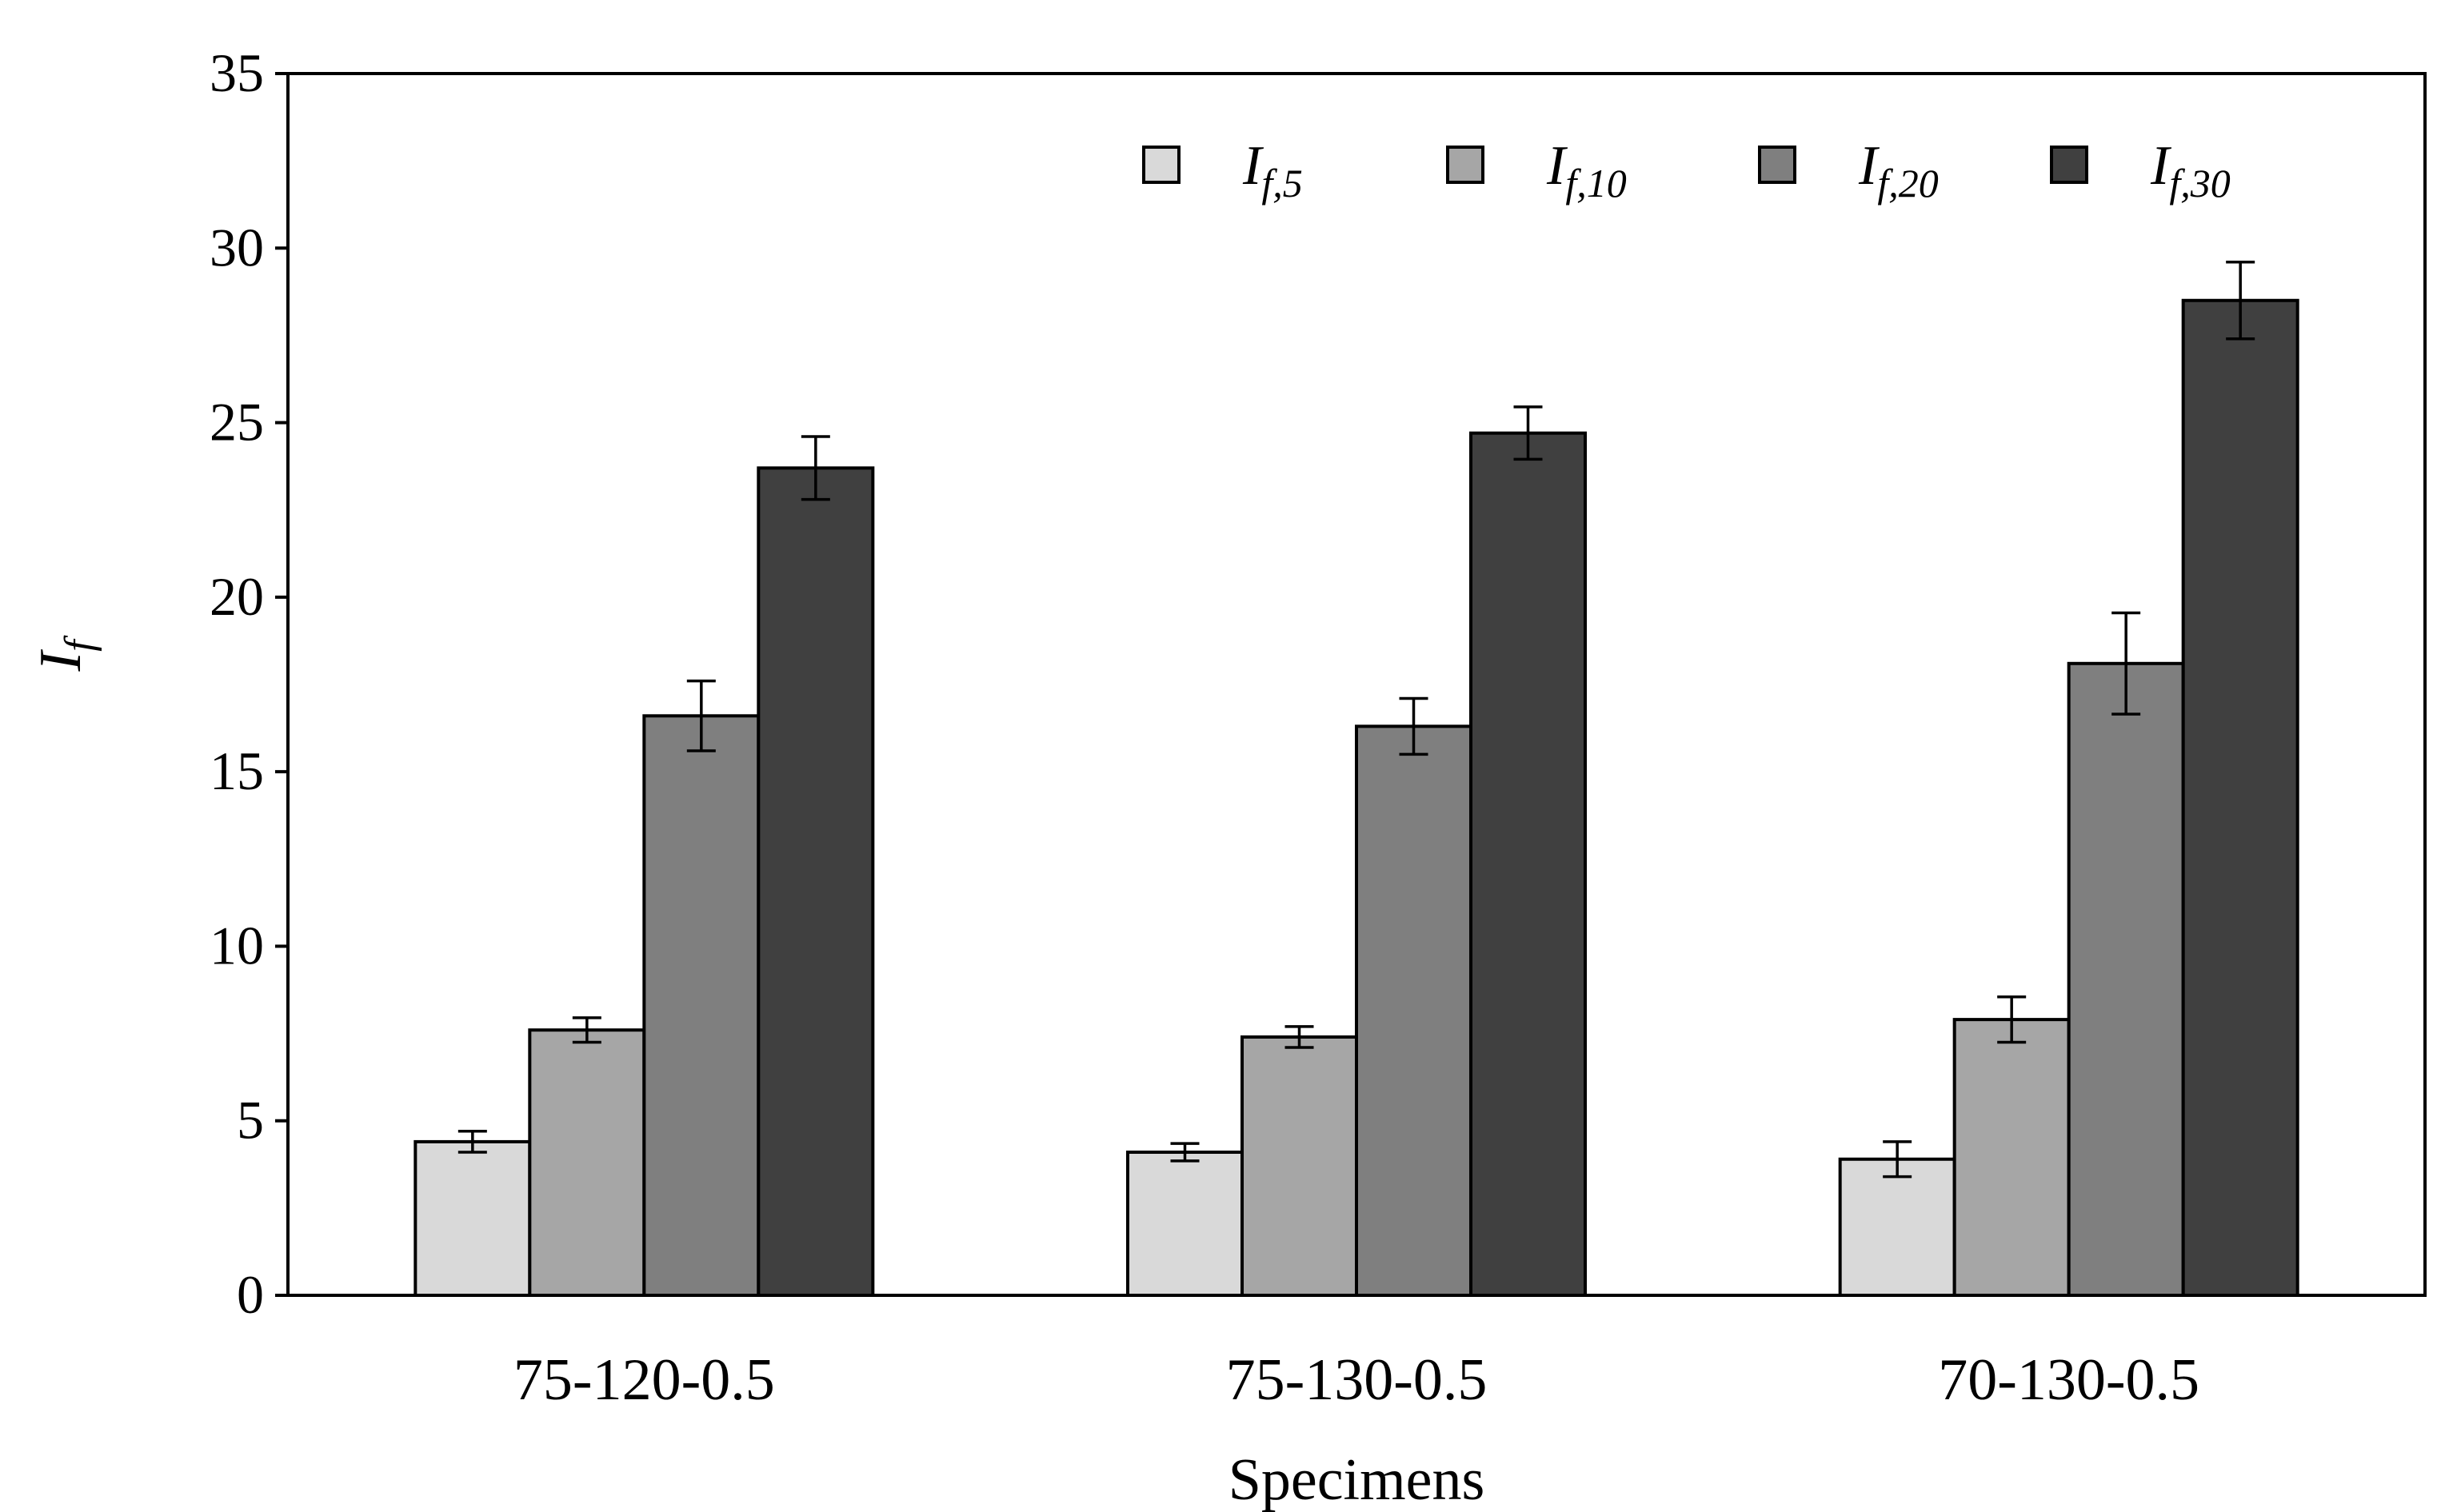 The height and width of the screenshot is (1512, 2457). Describe the element at coordinates (237, 422) in the screenshot. I see `y-tick-label: 25` at that location.